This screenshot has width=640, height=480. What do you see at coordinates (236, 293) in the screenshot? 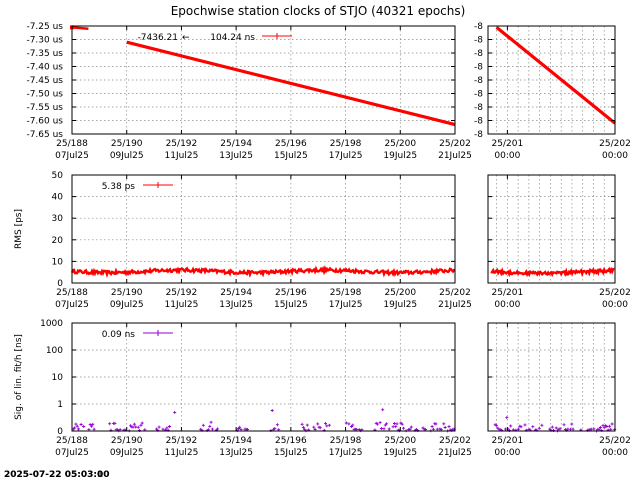
I see `rms-main-xtick-label-3: 25/194` at bounding box center [236, 293].